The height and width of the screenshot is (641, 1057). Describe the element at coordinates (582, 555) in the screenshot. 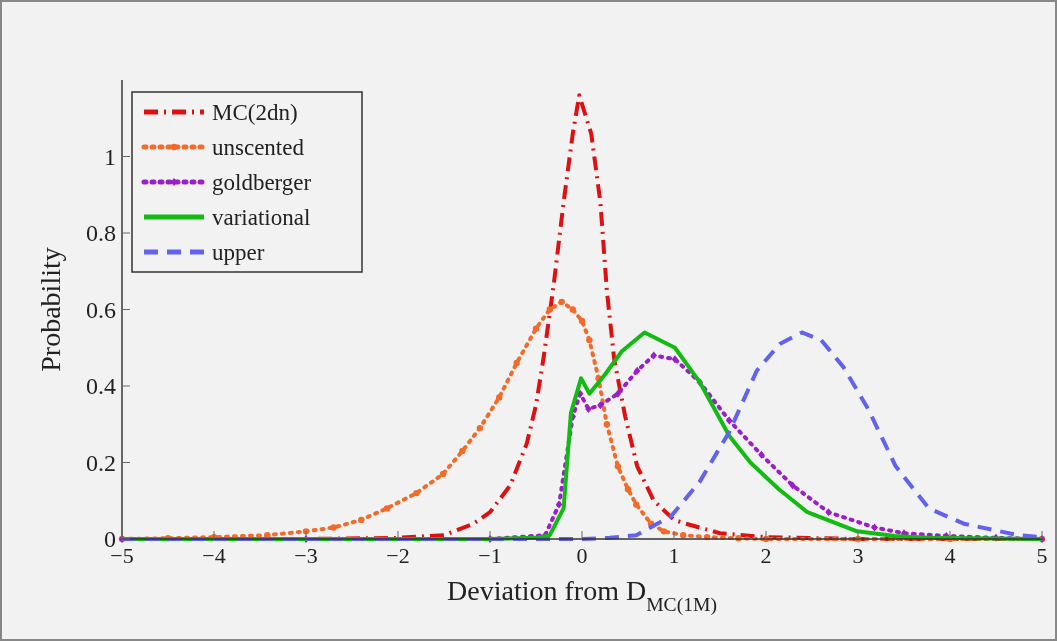

I see `x-tick-label: 0` at that location.